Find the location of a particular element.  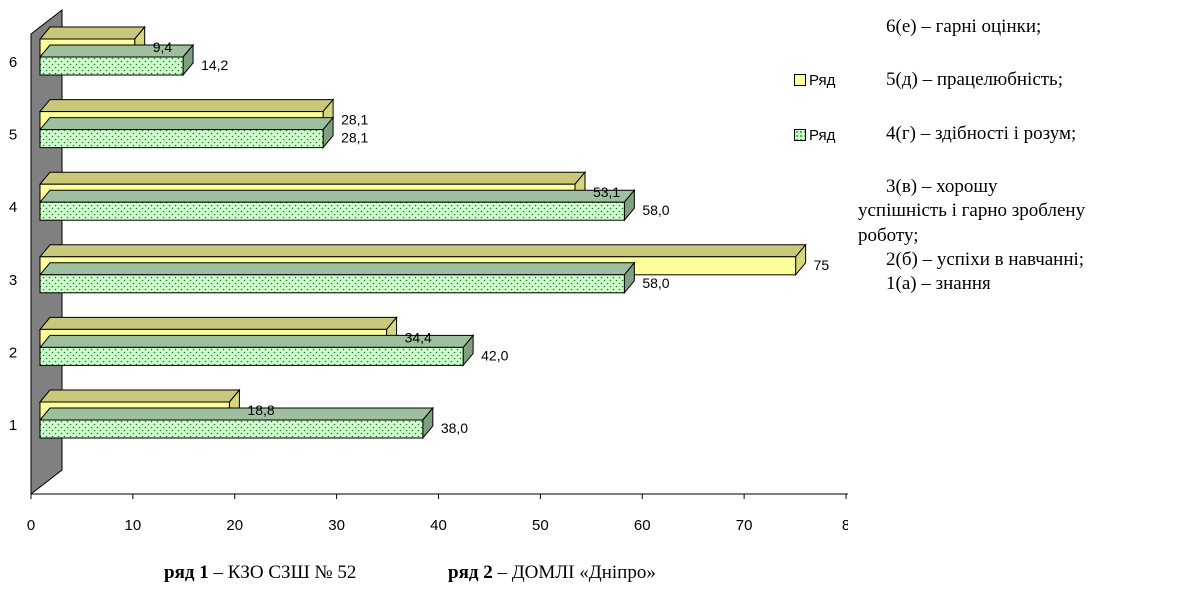

footer-series-2-key: ряд 2 is located at coordinates (470, 572).